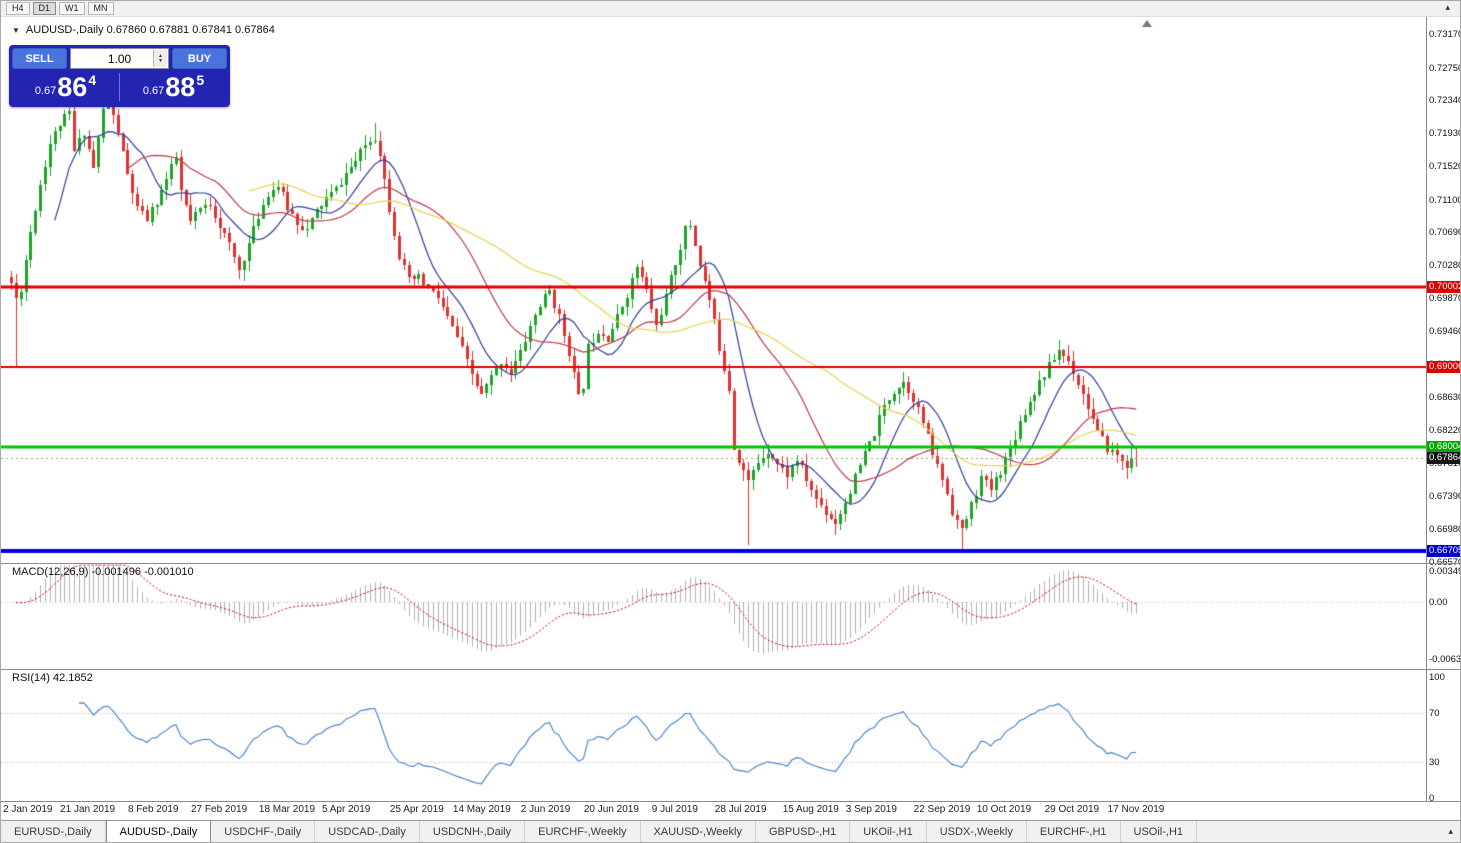  Describe the element at coordinates (52, 678) in the screenshot. I see `rsi-indicator-label: RSI(14) 42.1852` at that location.